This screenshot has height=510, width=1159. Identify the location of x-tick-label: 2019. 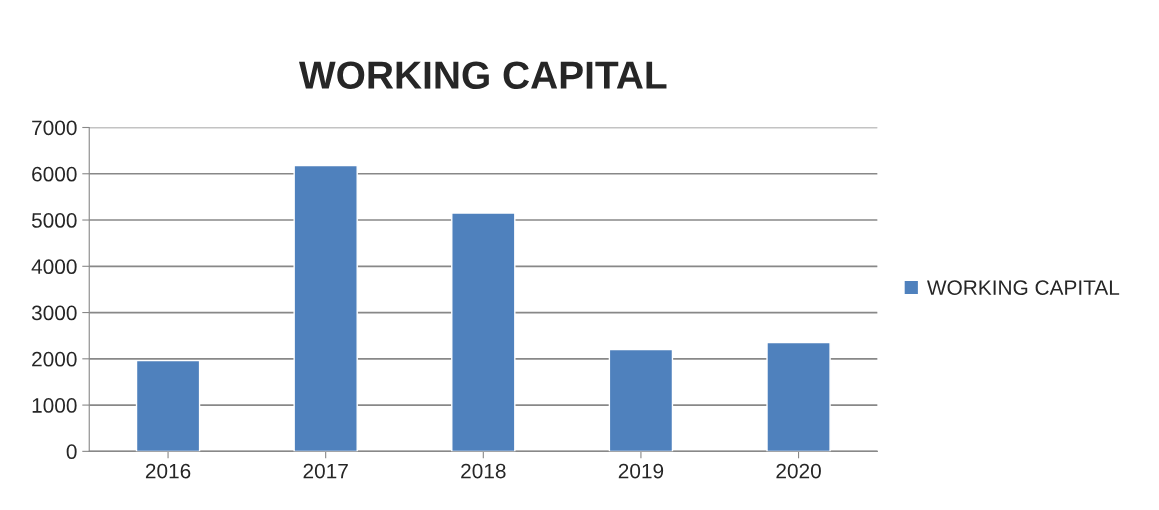
(641, 471).